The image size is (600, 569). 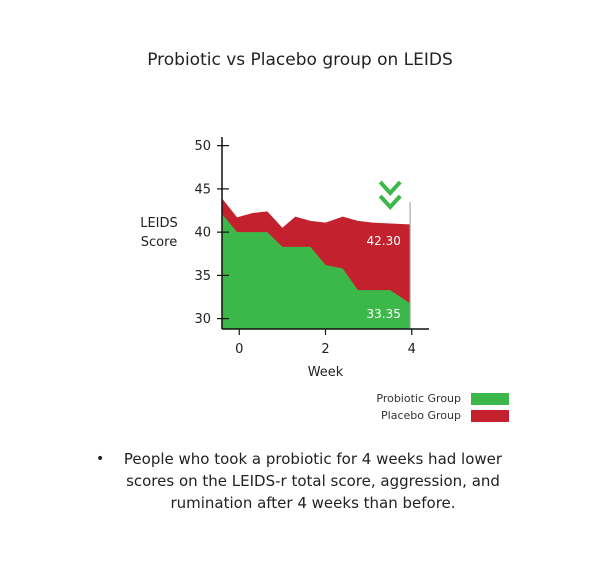 I want to click on legend: Probiotic Group Placebo Group, so click(x=442, y=407).